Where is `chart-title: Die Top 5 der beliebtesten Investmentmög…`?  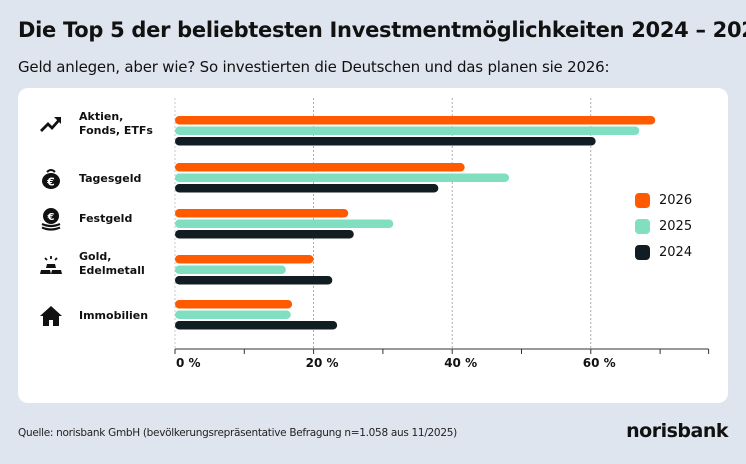
chart-title: Die Top 5 der beliebtesten Investmentmög… is located at coordinates (382, 30).